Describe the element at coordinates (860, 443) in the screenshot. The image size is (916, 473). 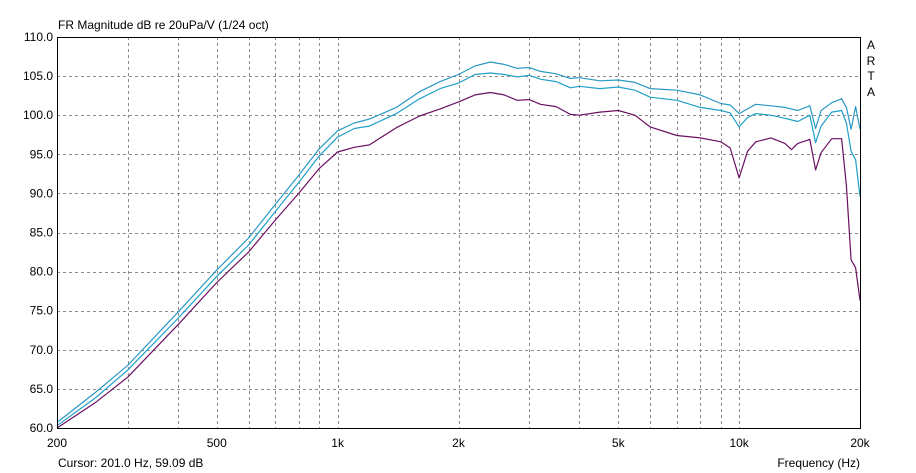
I see `x-tick-label: 20k` at that location.